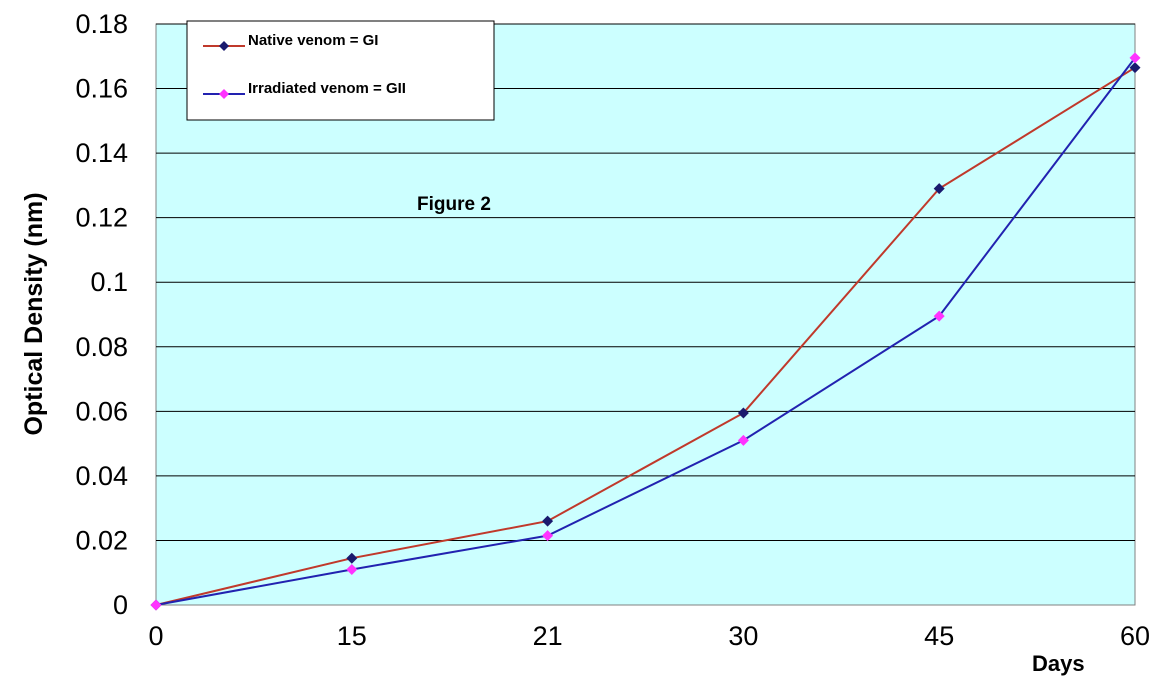 This screenshot has height=678, width=1153. Describe the element at coordinates (548, 636) in the screenshot. I see `x-tick-label: 21` at that location.